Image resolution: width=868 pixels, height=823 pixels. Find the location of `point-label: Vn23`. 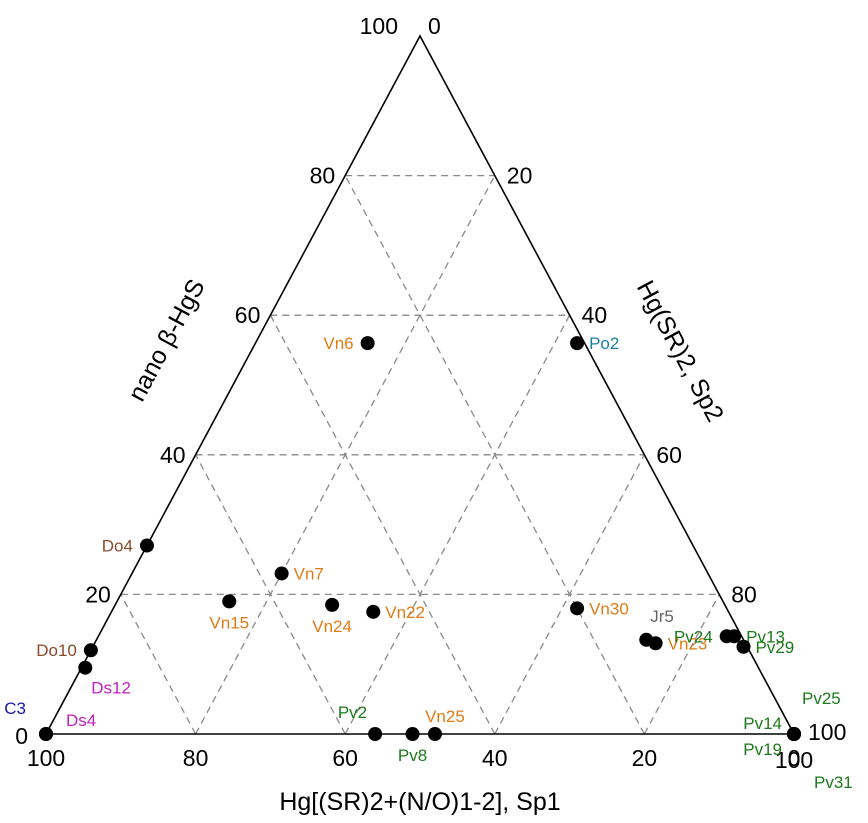

point-label: Vn23 is located at coordinates (688, 643).